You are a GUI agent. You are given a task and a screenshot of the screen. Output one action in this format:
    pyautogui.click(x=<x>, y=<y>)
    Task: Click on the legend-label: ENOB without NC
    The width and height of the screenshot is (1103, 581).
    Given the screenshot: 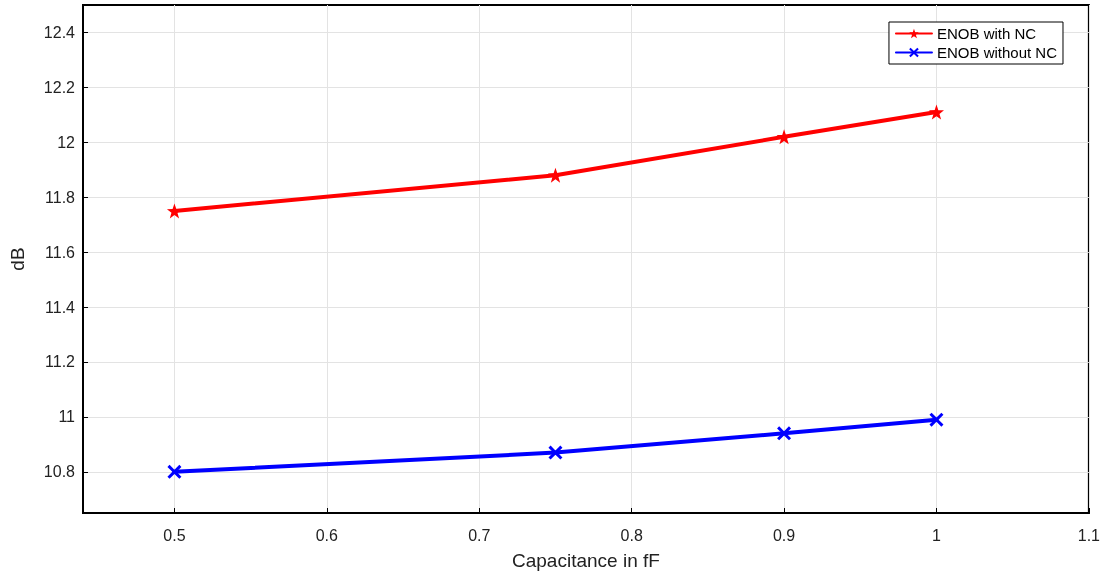 What is the action you would take?
    pyautogui.click(x=997, y=52)
    